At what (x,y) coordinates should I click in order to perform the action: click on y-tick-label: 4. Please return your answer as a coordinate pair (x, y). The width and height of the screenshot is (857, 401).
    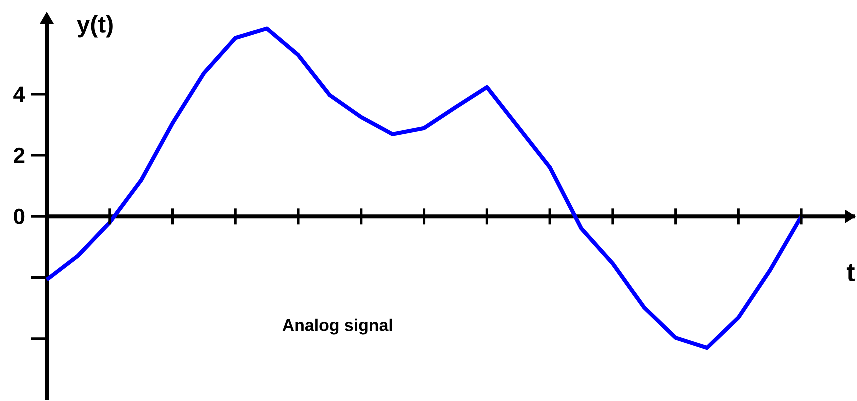
    Looking at the image, I should click on (20, 94).